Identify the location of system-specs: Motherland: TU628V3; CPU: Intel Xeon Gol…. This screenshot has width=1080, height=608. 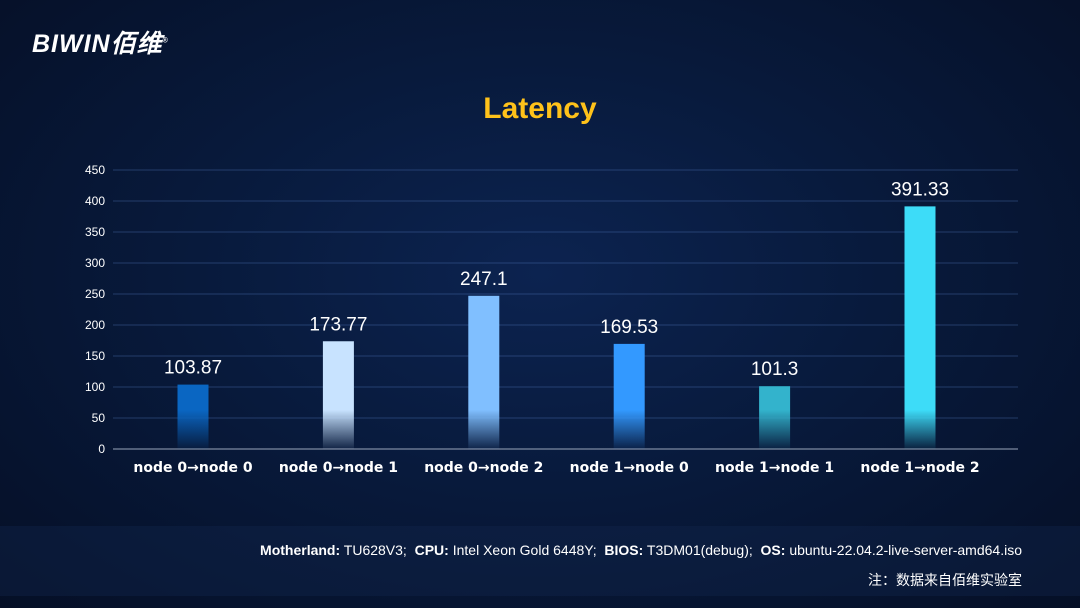
(641, 550).